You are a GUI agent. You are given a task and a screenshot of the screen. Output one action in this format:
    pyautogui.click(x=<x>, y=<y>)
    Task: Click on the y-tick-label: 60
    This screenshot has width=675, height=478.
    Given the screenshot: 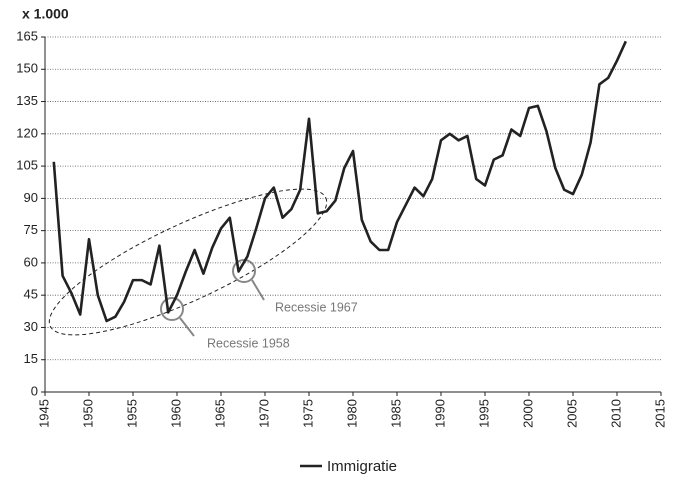 What is the action you would take?
    pyautogui.click(x=31, y=261)
    